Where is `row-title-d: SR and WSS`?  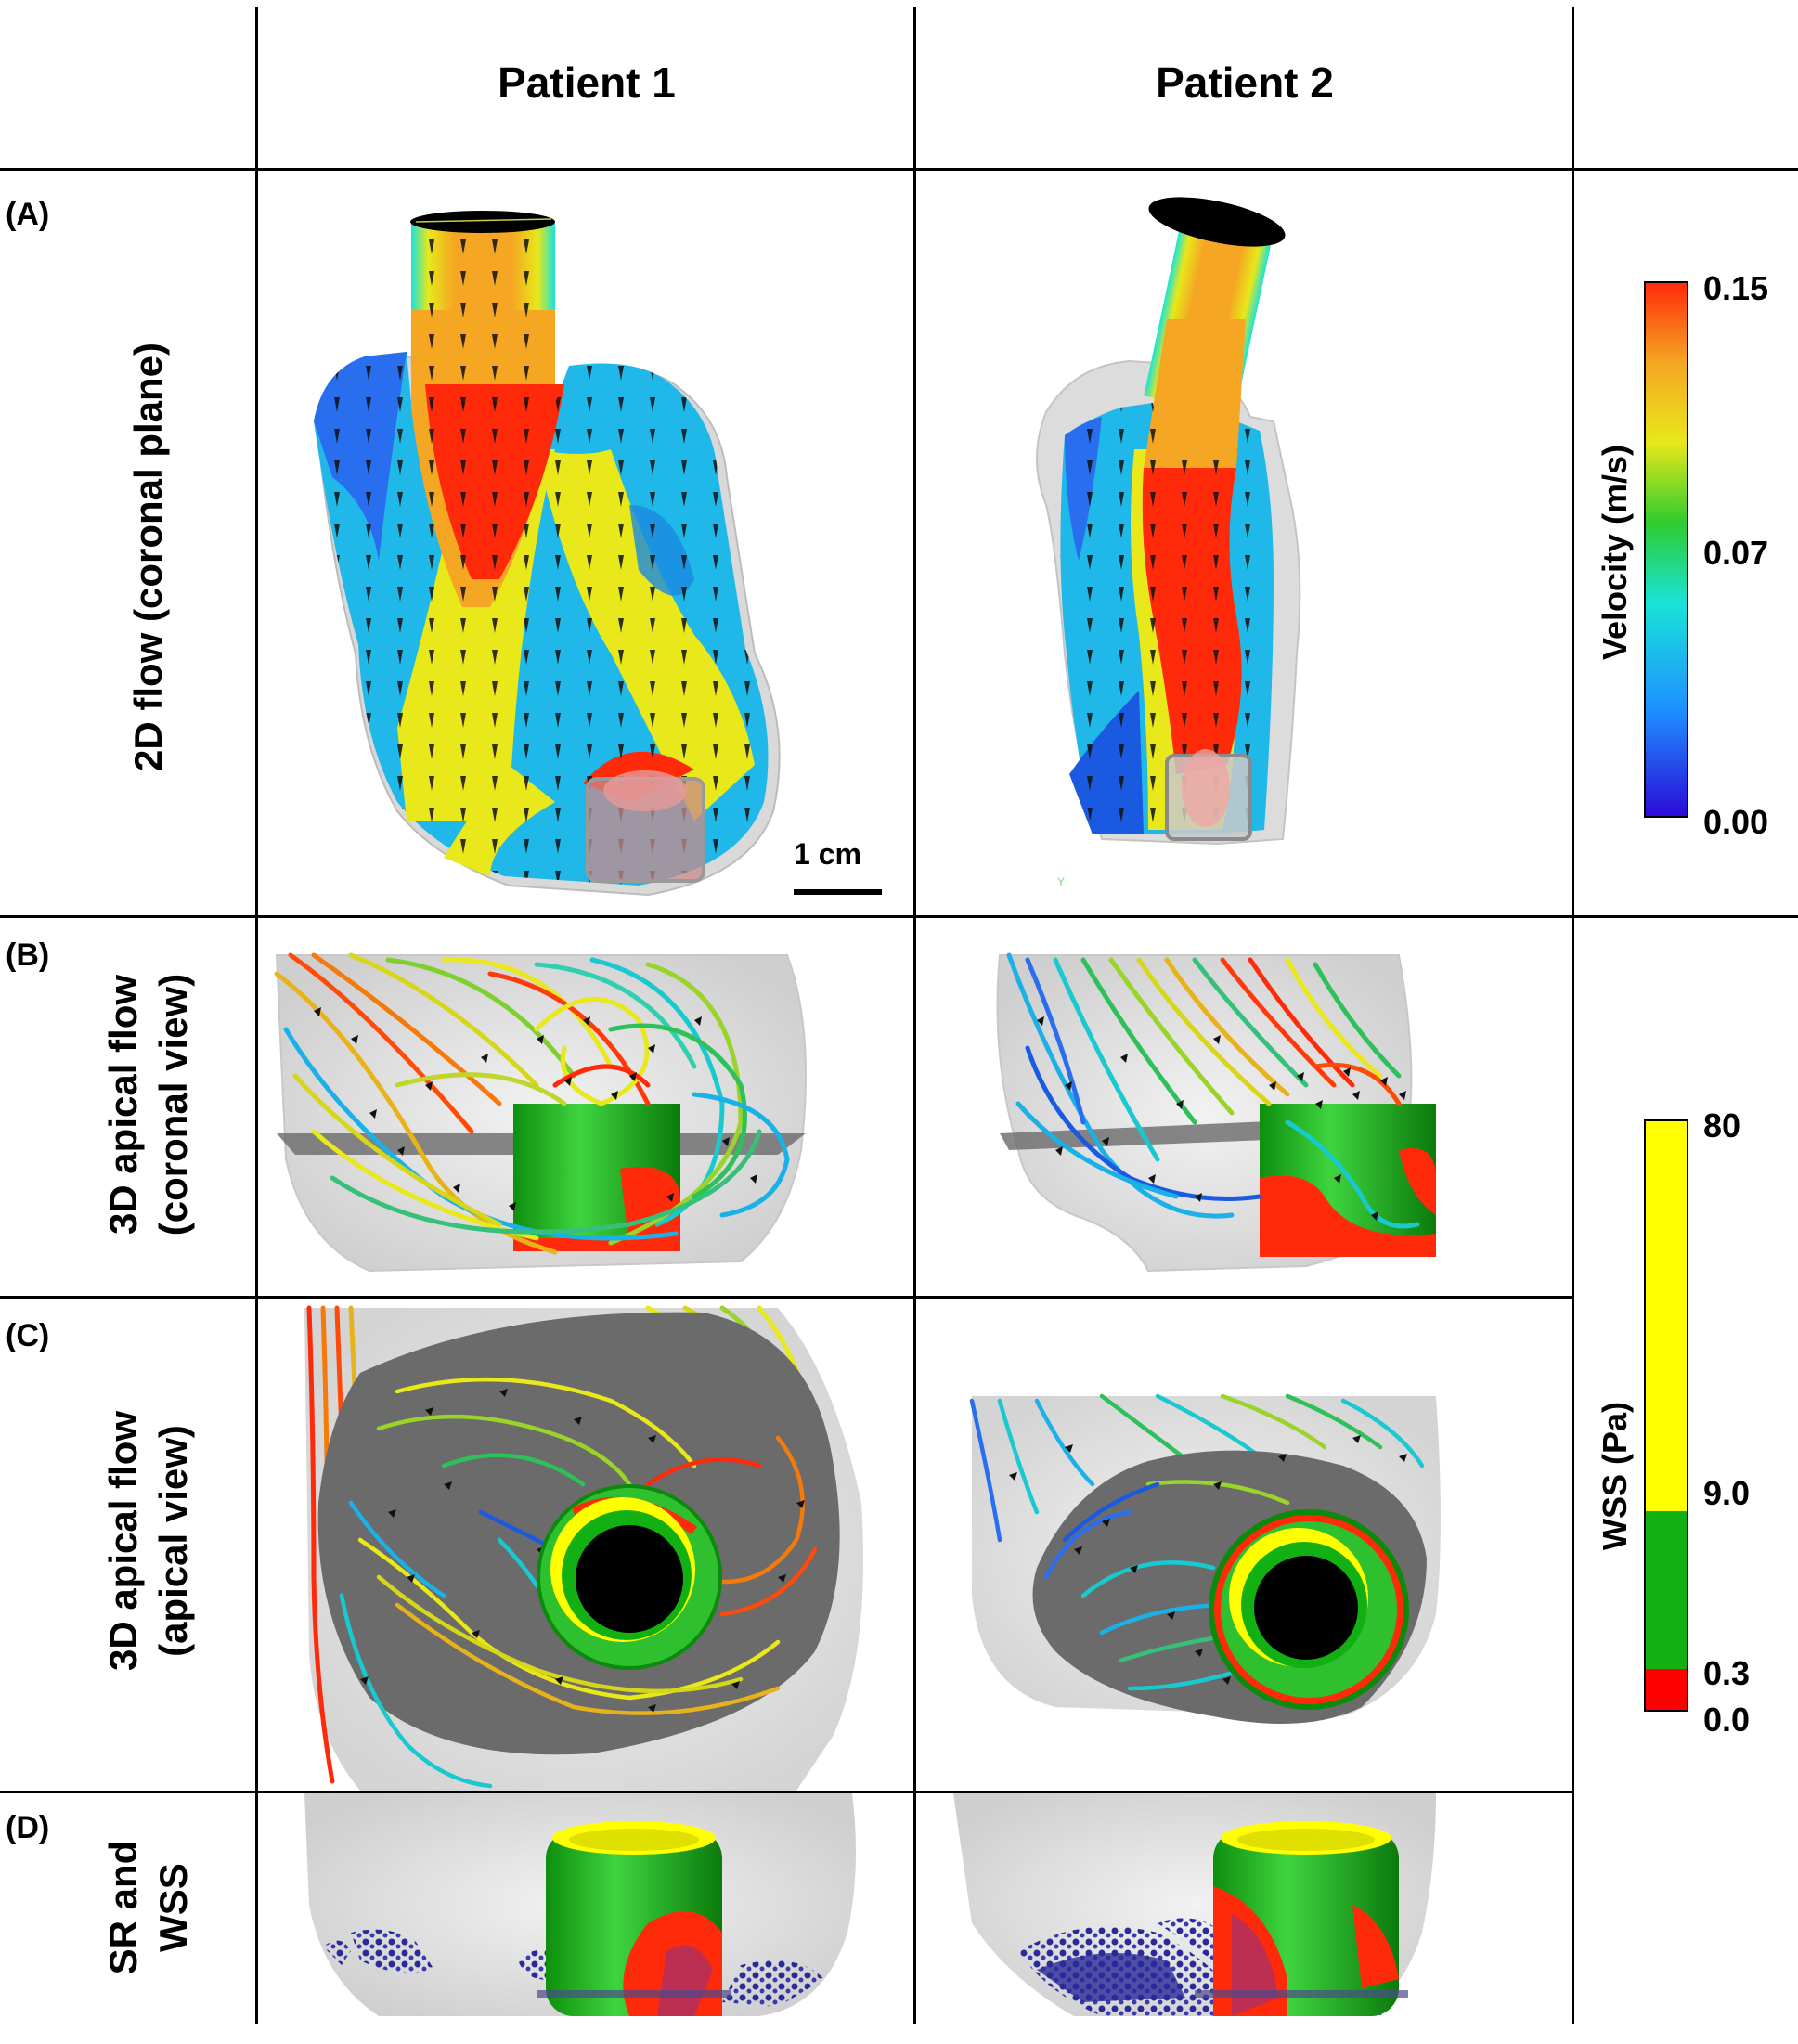
row-title-d: SR and WSS is located at coordinates (148, 1908).